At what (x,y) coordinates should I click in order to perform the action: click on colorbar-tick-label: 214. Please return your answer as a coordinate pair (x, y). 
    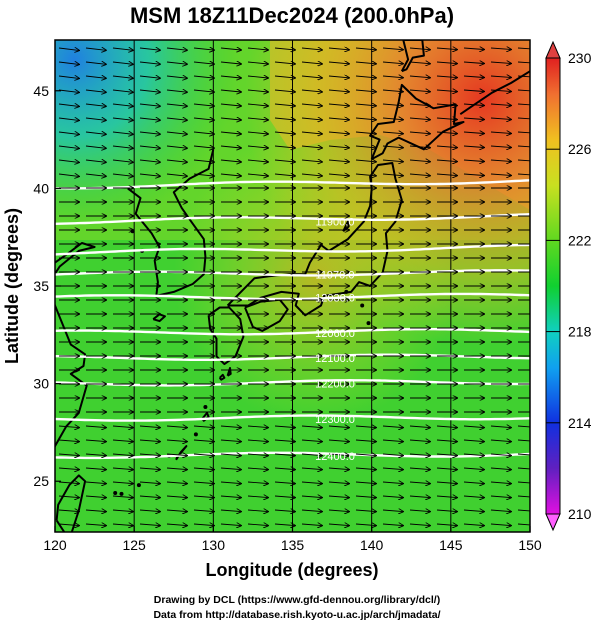
    Looking at the image, I should click on (580, 423).